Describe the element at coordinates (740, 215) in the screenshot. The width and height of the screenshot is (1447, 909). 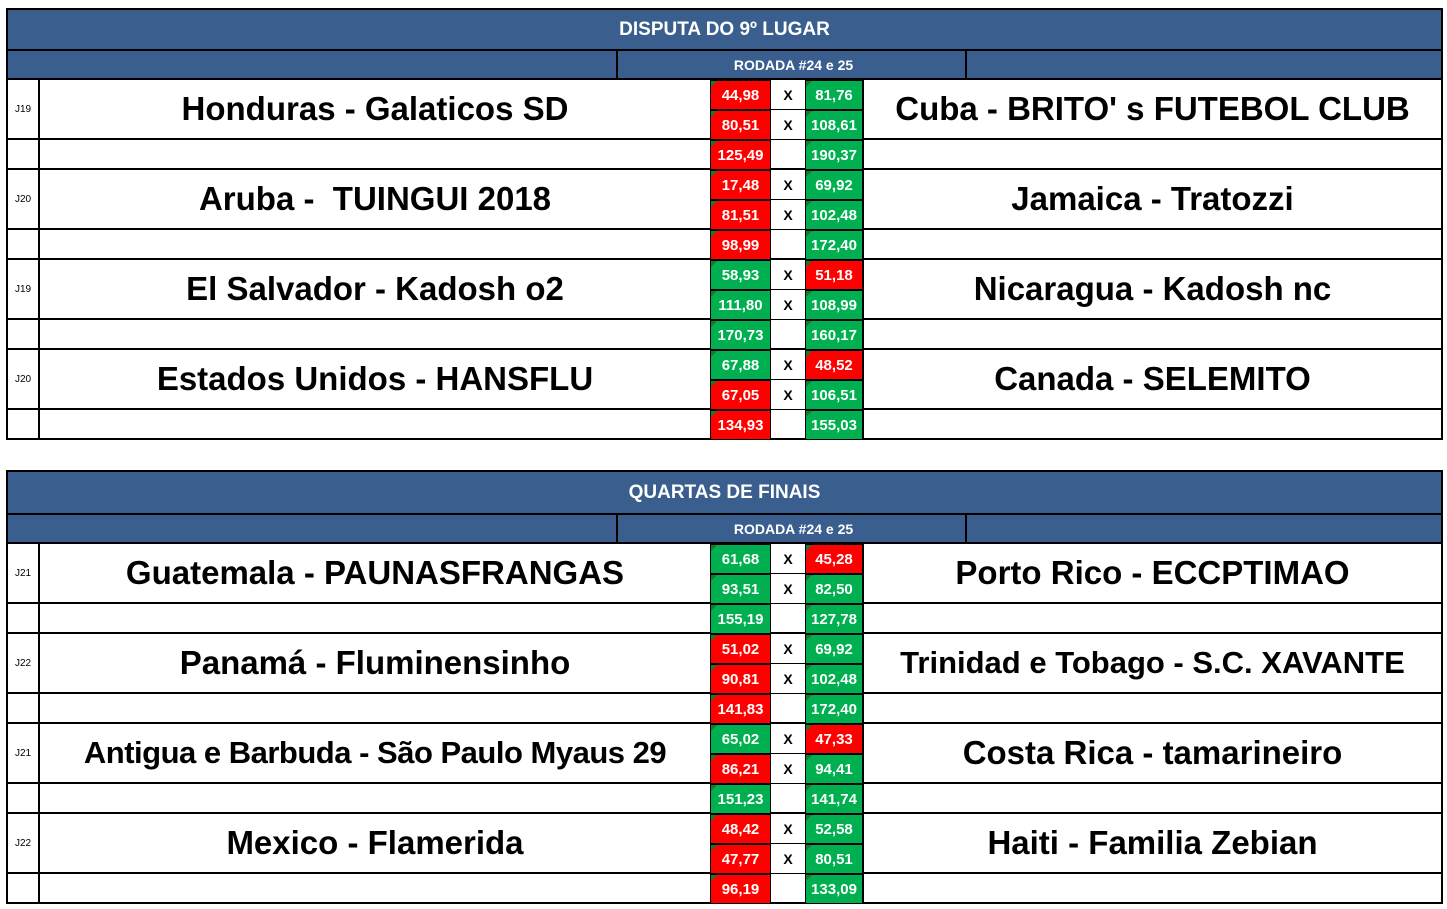
I see `home-score: 81,51` at that location.